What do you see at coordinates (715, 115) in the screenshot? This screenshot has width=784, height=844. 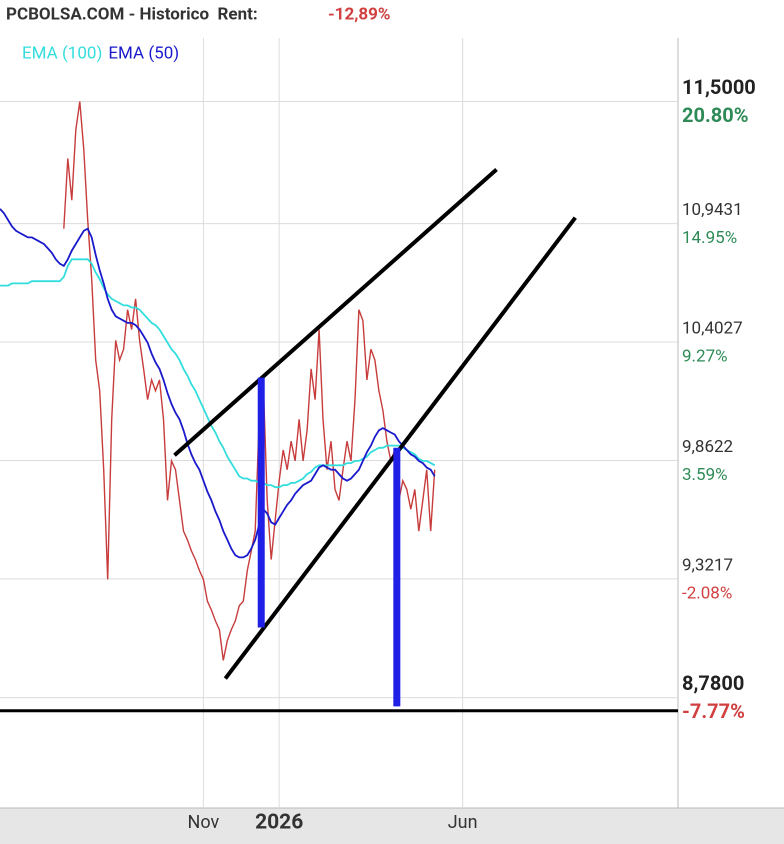 I see `y2-tick-label: 20.80%` at bounding box center [715, 115].